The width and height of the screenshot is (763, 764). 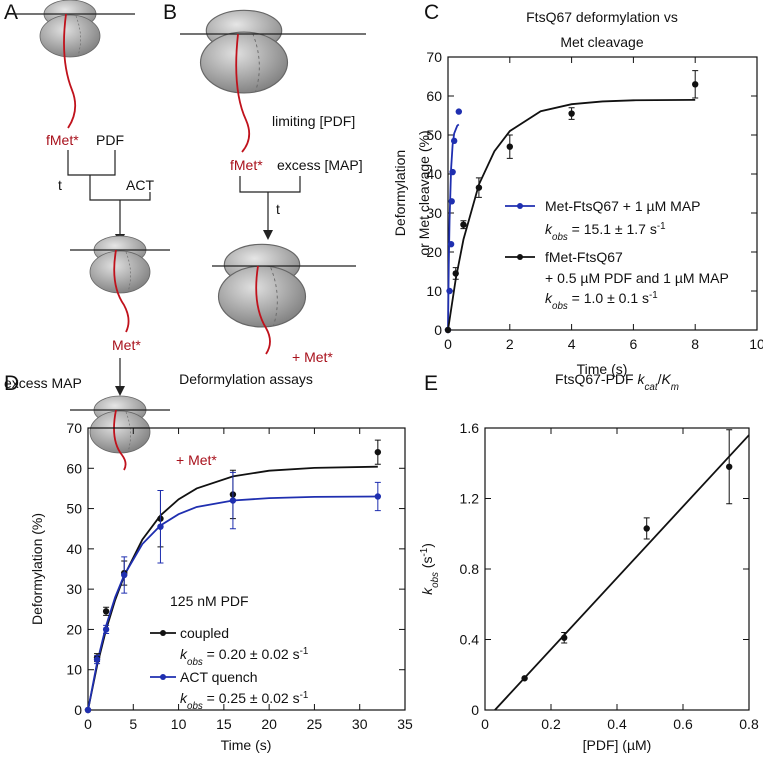 What do you see at coordinates (209, 601) in the screenshot?
I see `annotation: 125 nM PDF` at bounding box center [209, 601].